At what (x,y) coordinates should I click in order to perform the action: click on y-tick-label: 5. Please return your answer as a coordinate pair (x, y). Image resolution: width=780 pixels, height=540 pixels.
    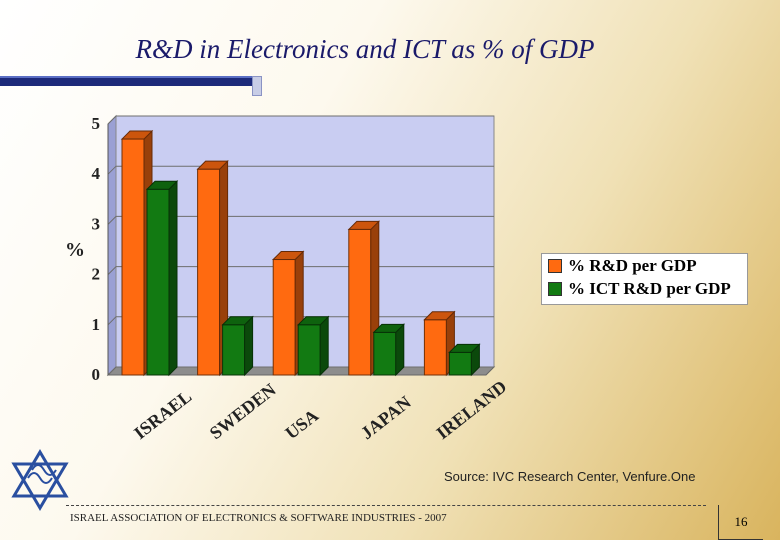
    Looking at the image, I should click on (96, 123).